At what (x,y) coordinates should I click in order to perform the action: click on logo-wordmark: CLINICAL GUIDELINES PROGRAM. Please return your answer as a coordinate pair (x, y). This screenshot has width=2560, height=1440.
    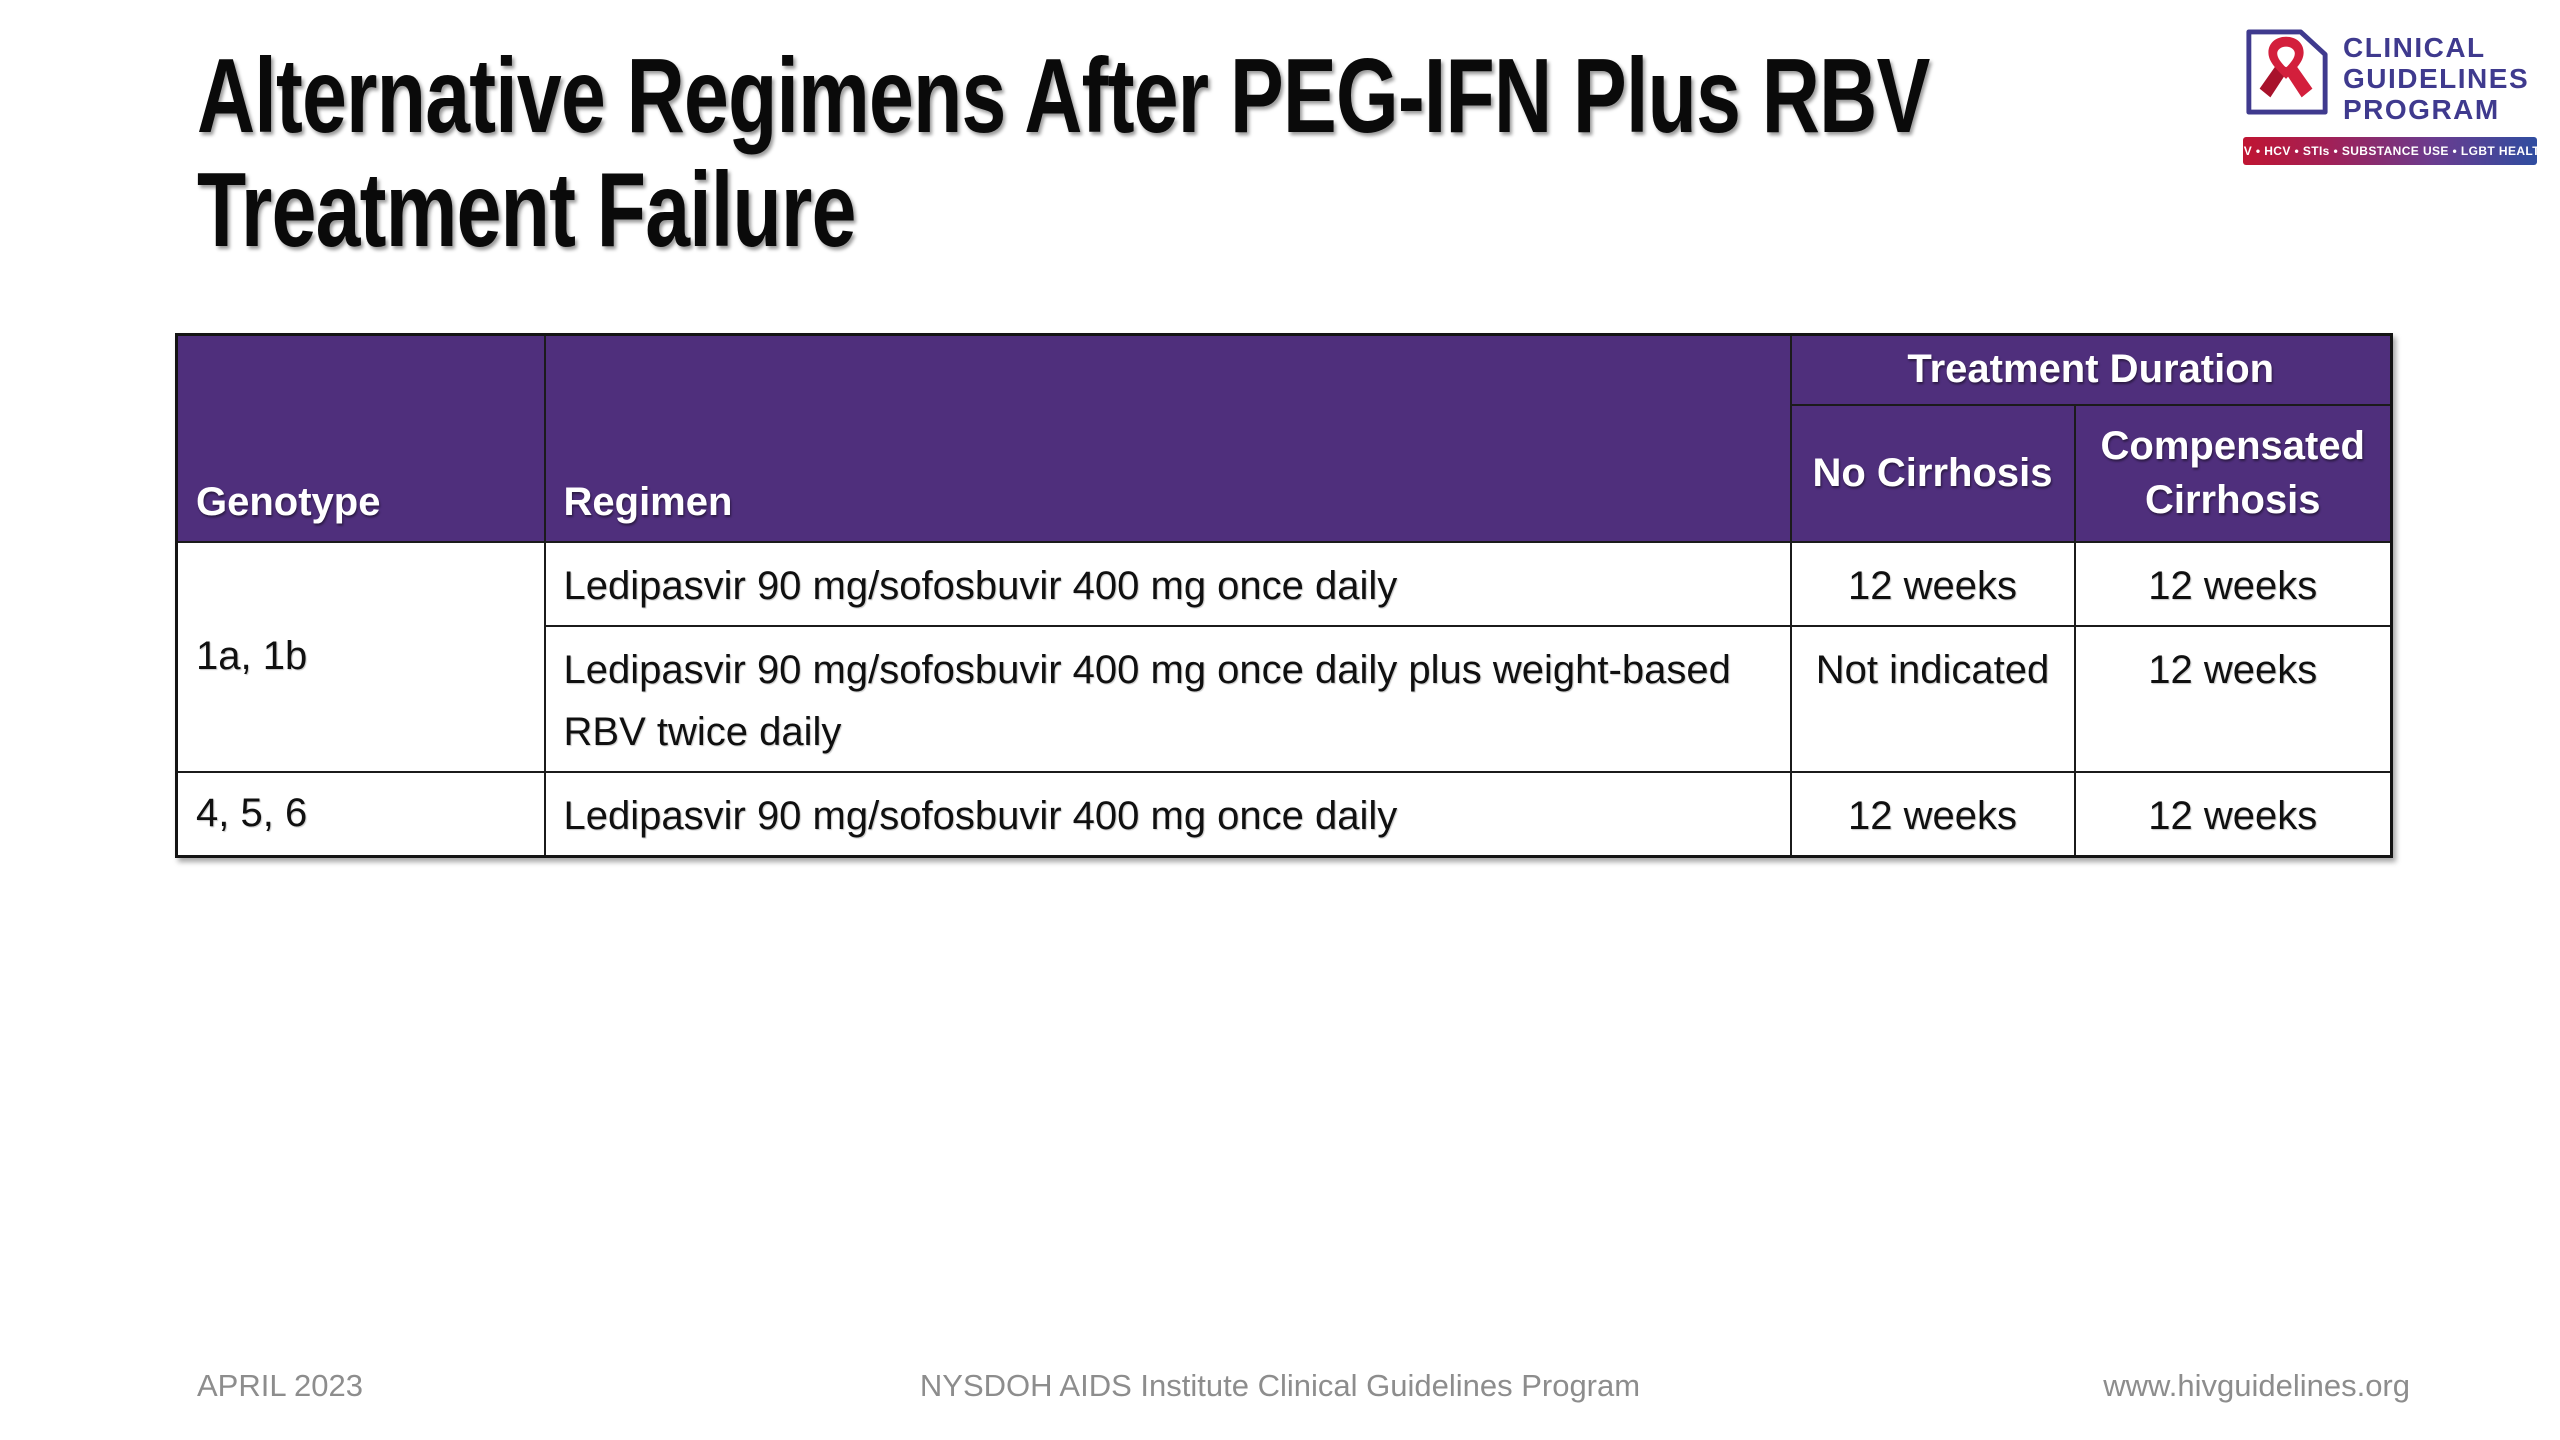
    Looking at the image, I should click on (2436, 78).